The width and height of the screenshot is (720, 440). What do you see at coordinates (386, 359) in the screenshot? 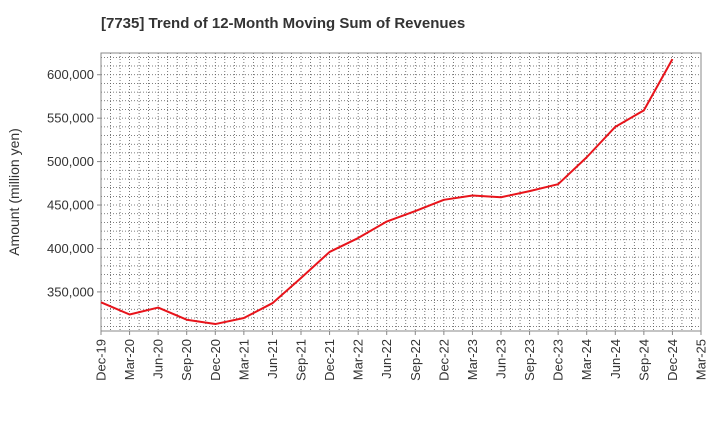
I see `x-tick-label: Jun-22` at bounding box center [386, 359].